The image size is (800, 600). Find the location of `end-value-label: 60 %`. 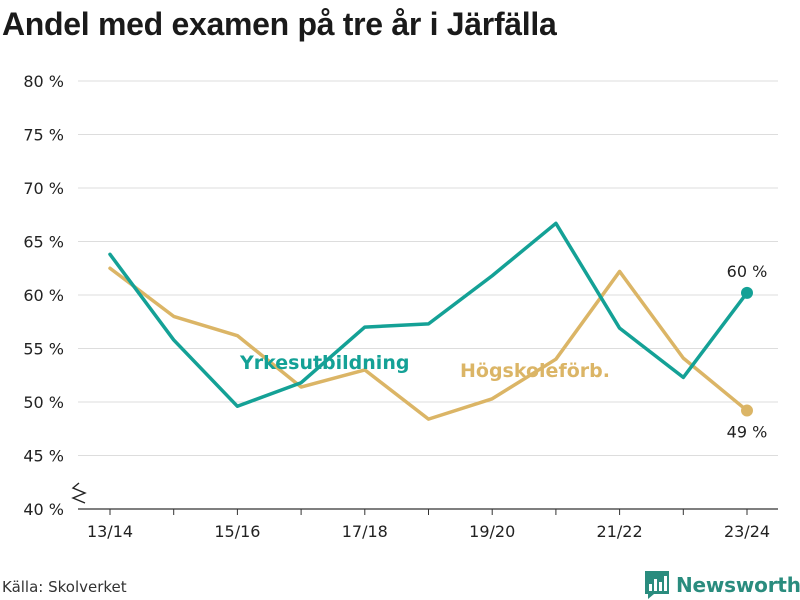

end-value-label: 60 % is located at coordinates (747, 271).